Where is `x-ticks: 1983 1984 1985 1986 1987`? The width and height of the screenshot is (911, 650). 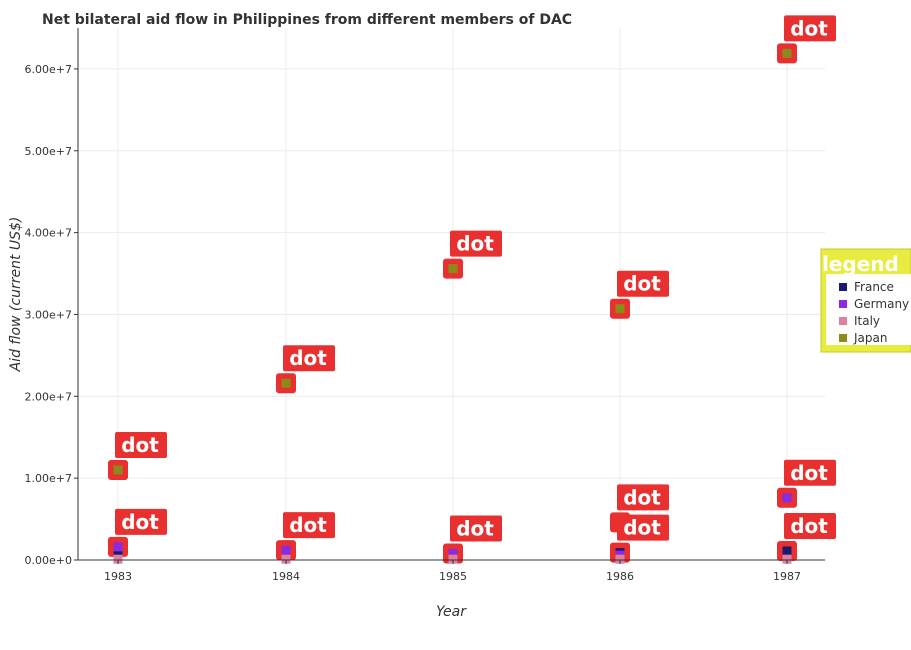
x-ticks: 1983 1984 1985 1986 1987 is located at coordinates (452, 571).